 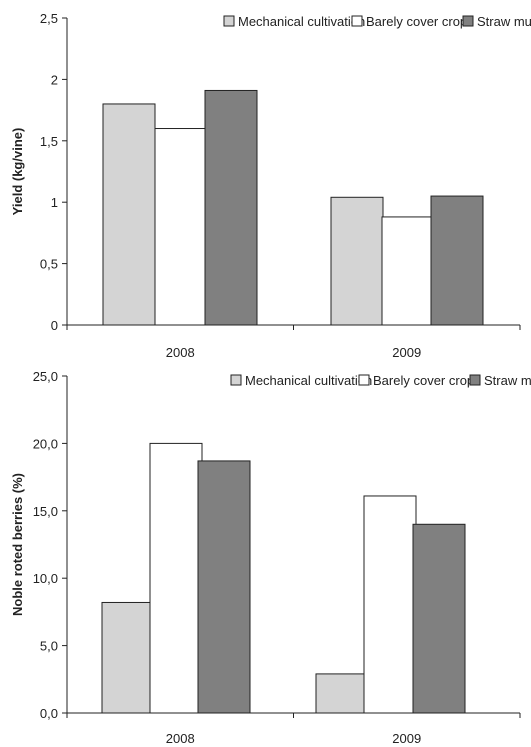 I want to click on y-tick-label: 25,0, so click(x=45, y=376).